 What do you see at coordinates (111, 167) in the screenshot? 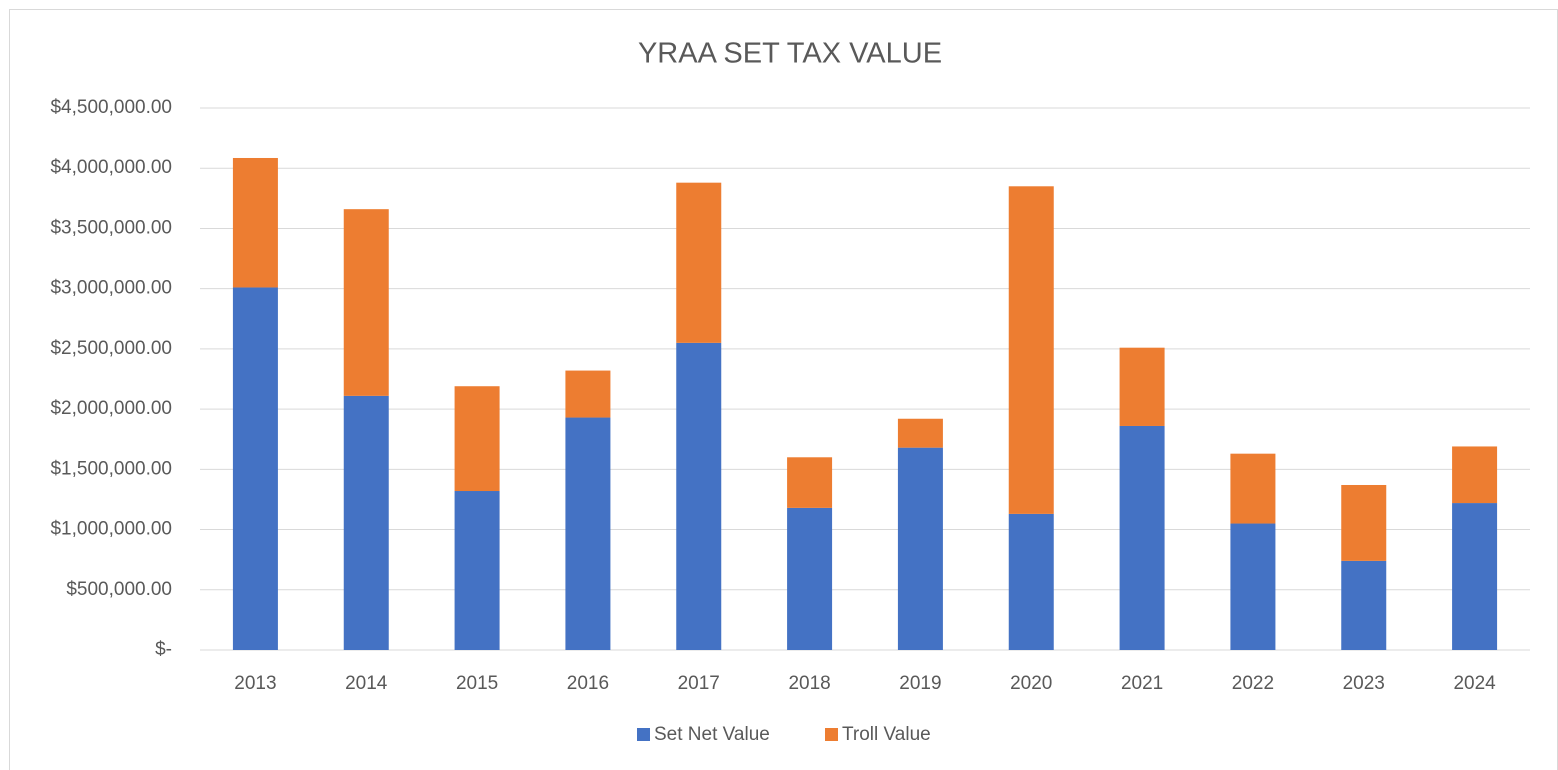
I see `y-tick-label: $4,000,000.00` at bounding box center [111, 167].